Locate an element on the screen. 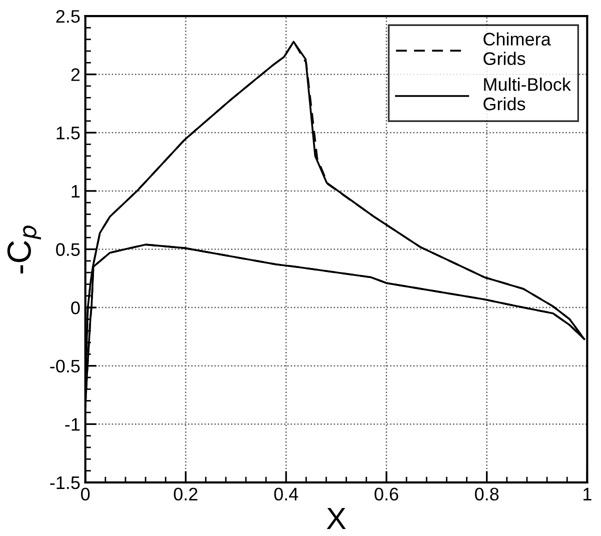  y-tick-label: -0.5 is located at coordinates (65, 366).